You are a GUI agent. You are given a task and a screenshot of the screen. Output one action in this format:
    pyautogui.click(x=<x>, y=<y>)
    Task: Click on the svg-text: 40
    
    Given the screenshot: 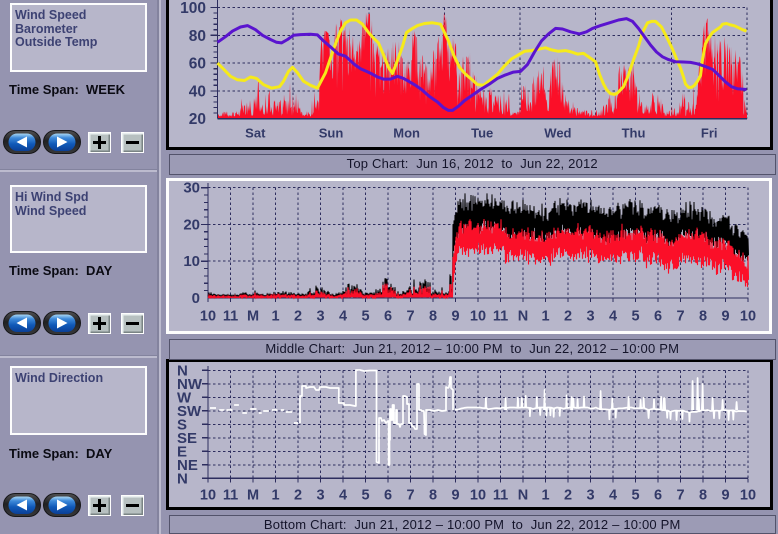 What is the action you would take?
    pyautogui.click(x=196, y=91)
    